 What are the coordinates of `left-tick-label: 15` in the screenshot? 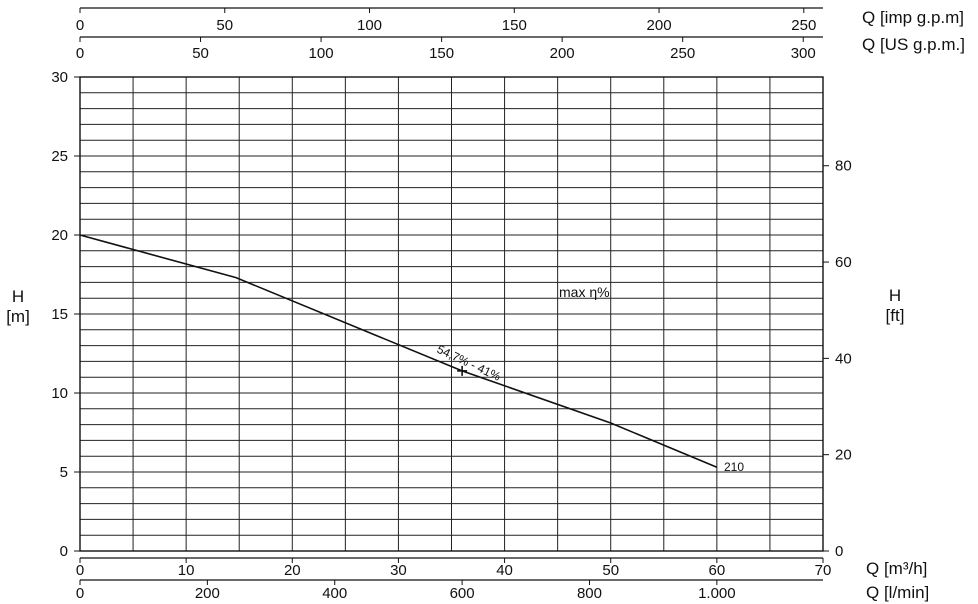 It's located at (59, 314).